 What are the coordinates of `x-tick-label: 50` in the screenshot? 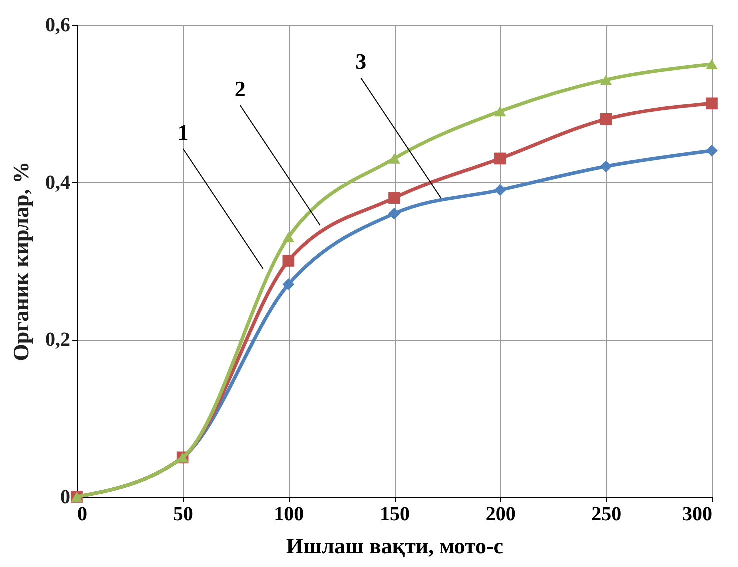 It's located at (183, 515).